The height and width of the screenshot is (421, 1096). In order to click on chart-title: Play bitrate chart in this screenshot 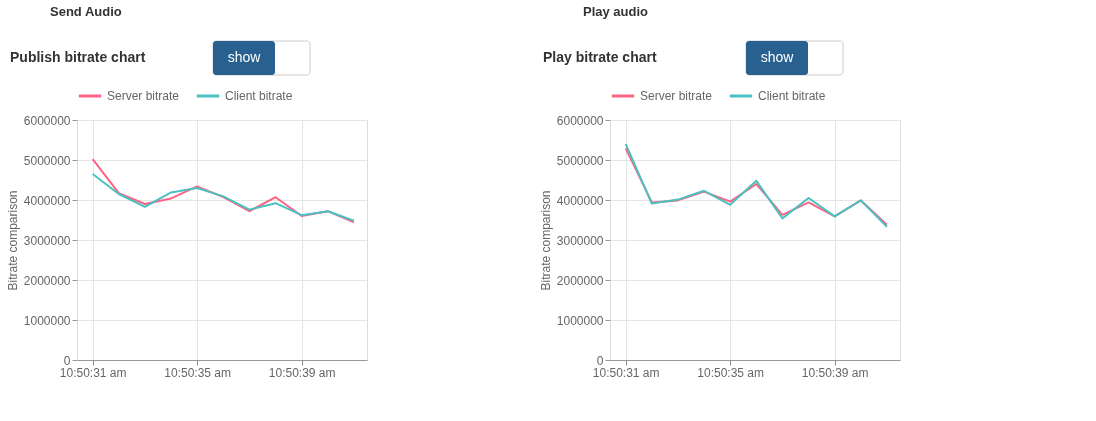, I will do `click(600, 57)`.